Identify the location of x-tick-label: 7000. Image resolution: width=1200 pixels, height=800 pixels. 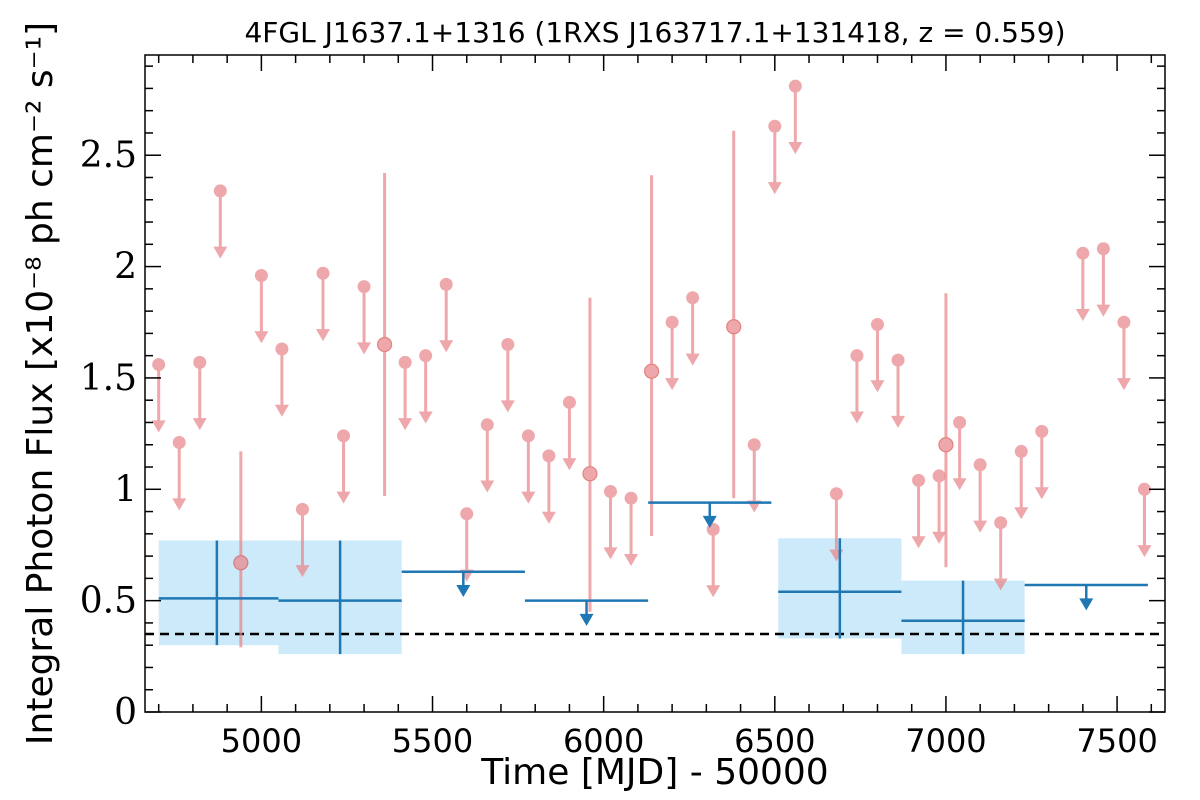
(945, 741).